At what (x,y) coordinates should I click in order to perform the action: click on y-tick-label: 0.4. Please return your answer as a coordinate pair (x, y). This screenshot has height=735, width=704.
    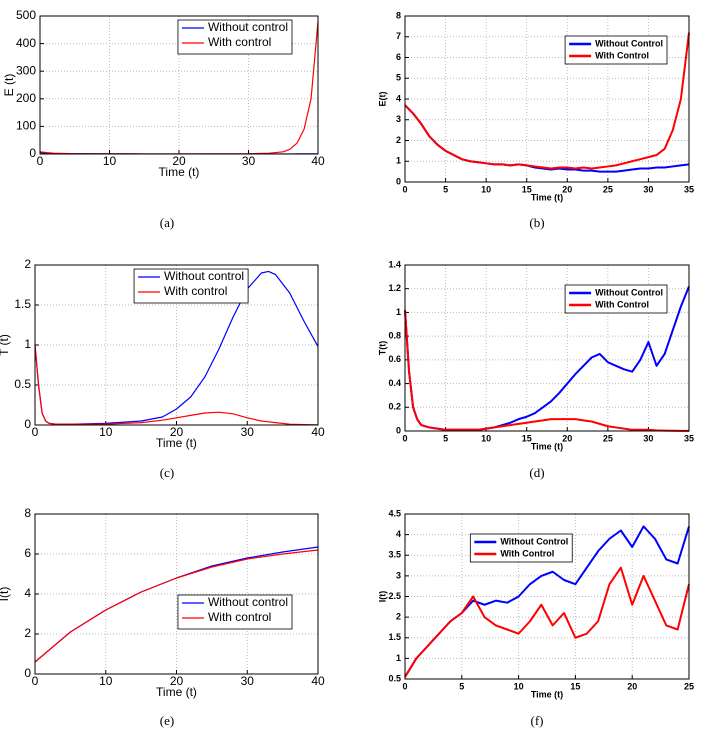
    Looking at the image, I should click on (394, 383).